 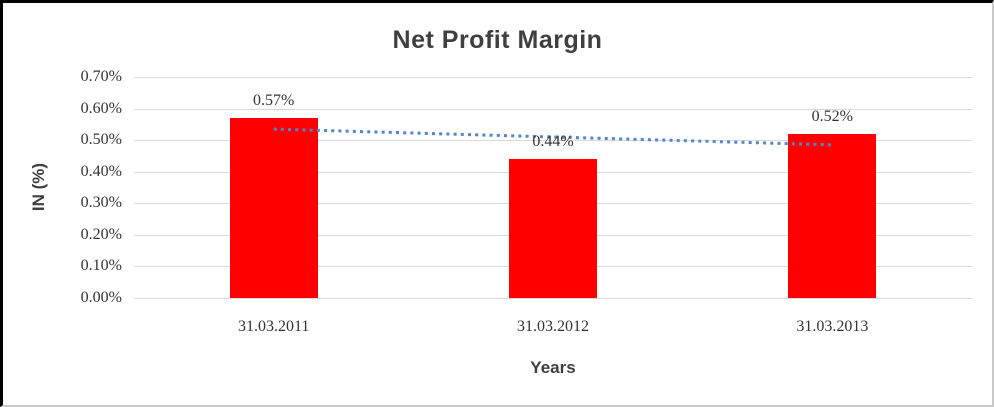 I want to click on x-tick-label: 31.03.2011, so click(x=273, y=326).